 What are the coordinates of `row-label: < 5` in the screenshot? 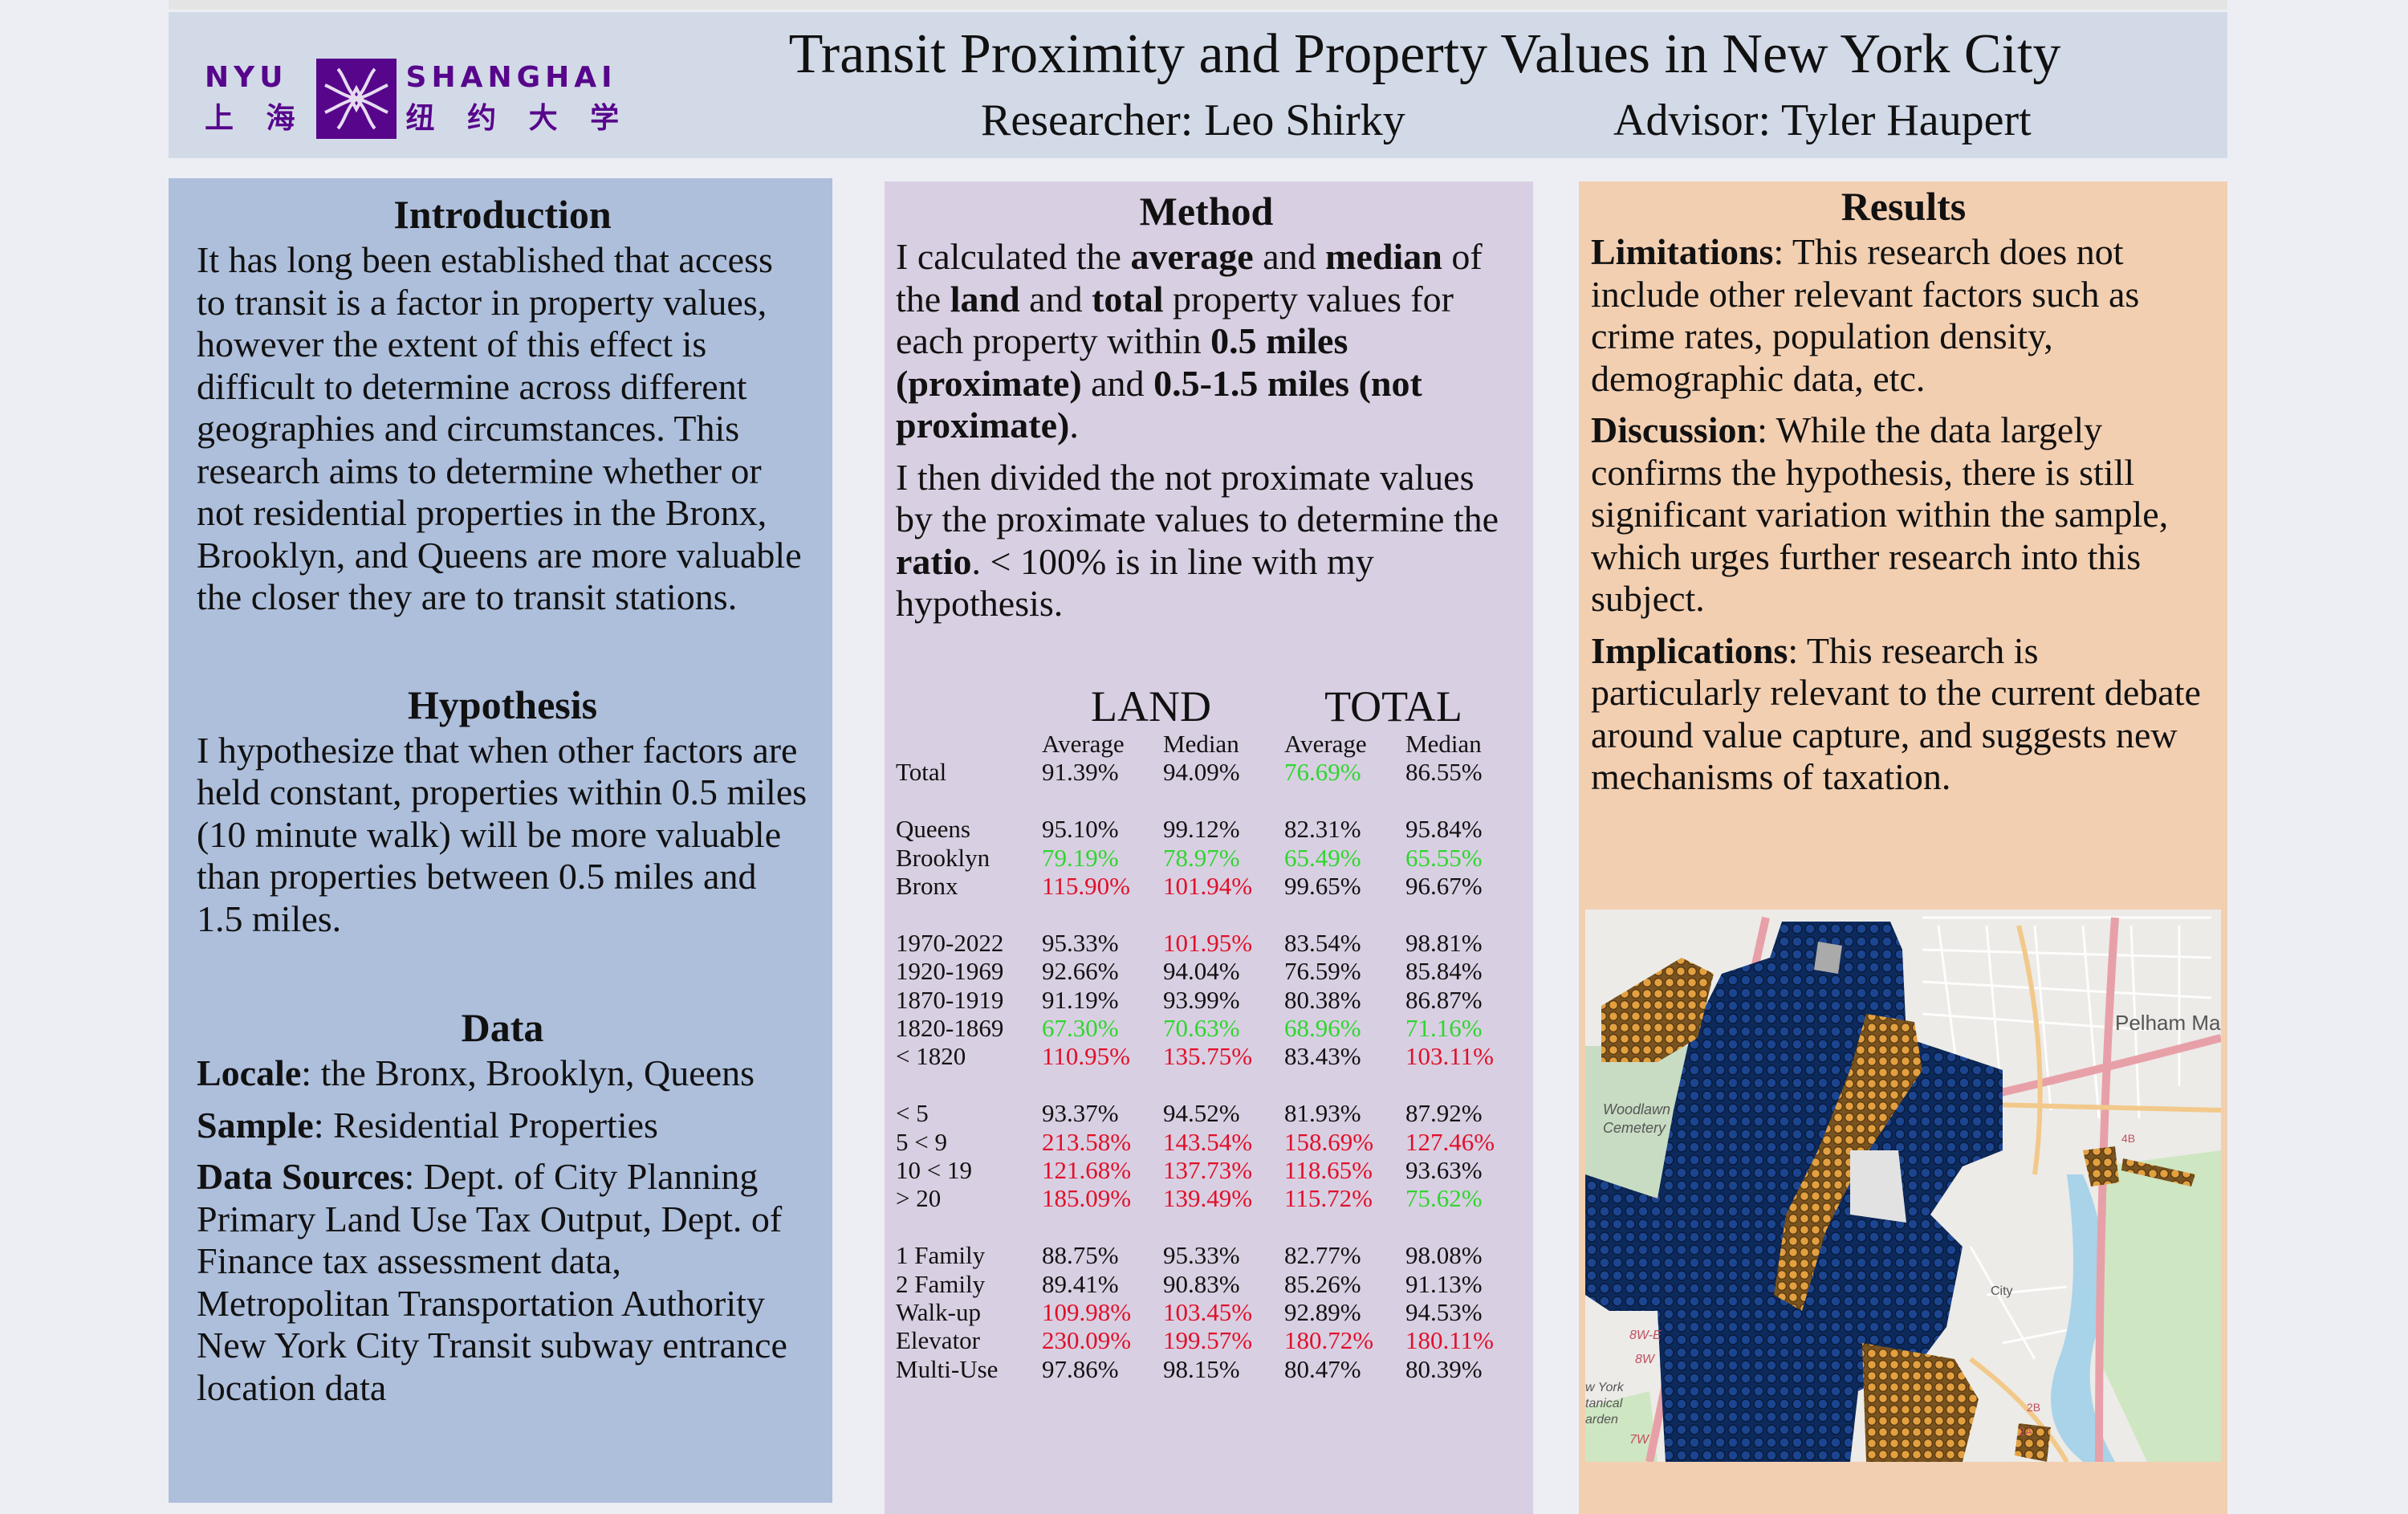 It's located at (913, 1113).